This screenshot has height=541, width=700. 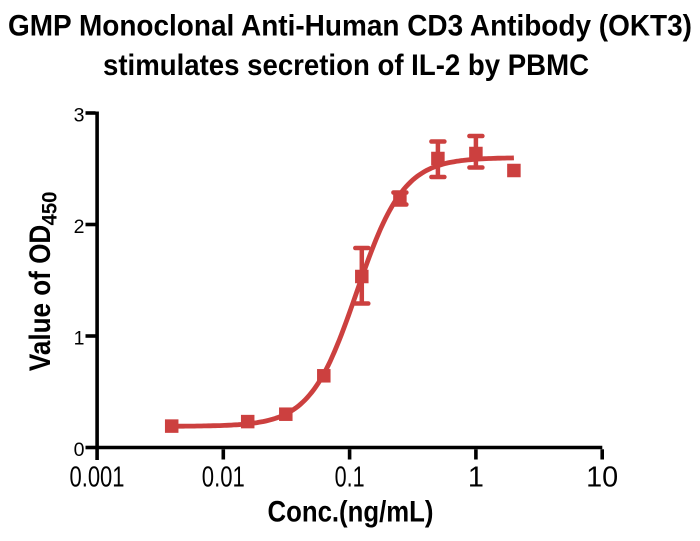 I want to click on svg-text: 0.001, so click(x=97, y=478).